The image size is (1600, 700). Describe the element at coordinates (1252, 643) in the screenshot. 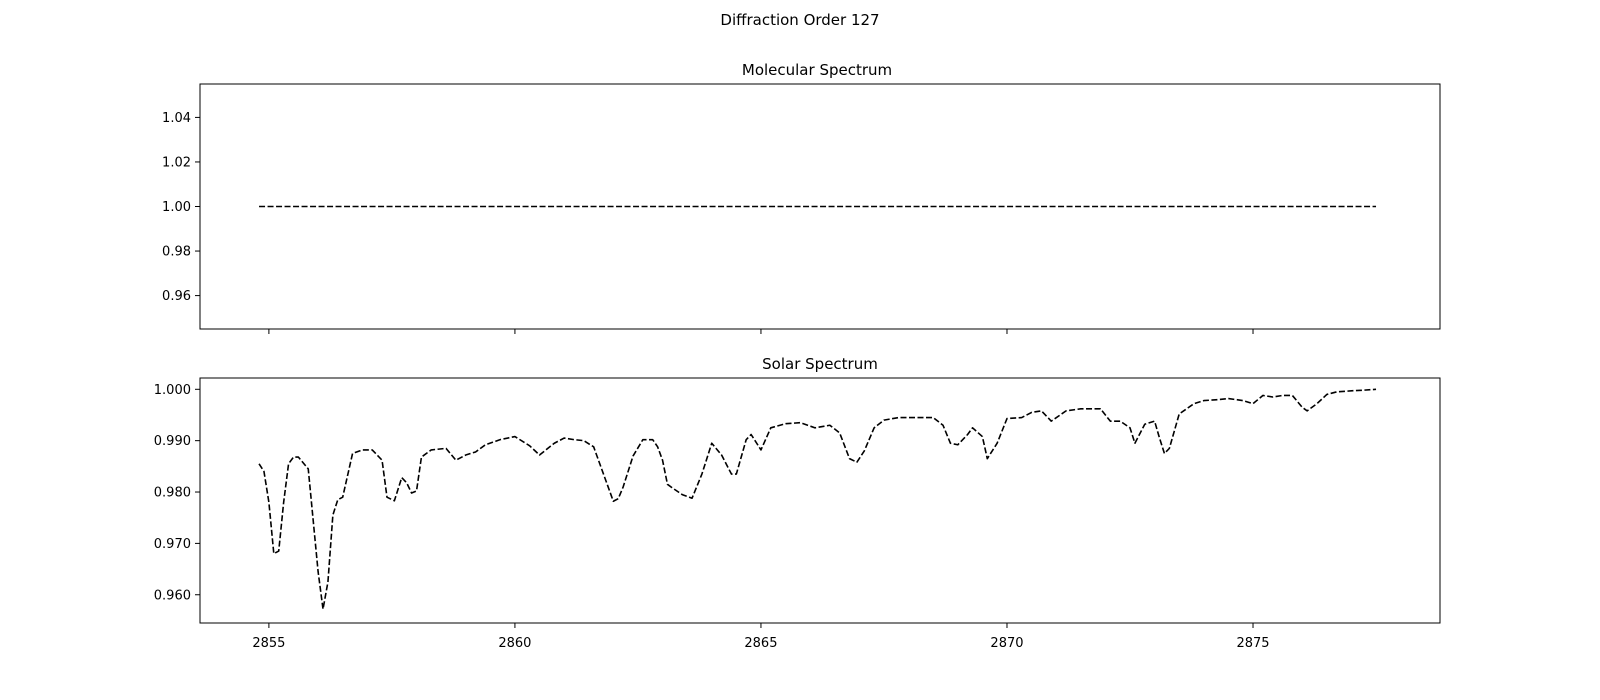

I see `solar-x-tick-label: 2875` at that location.